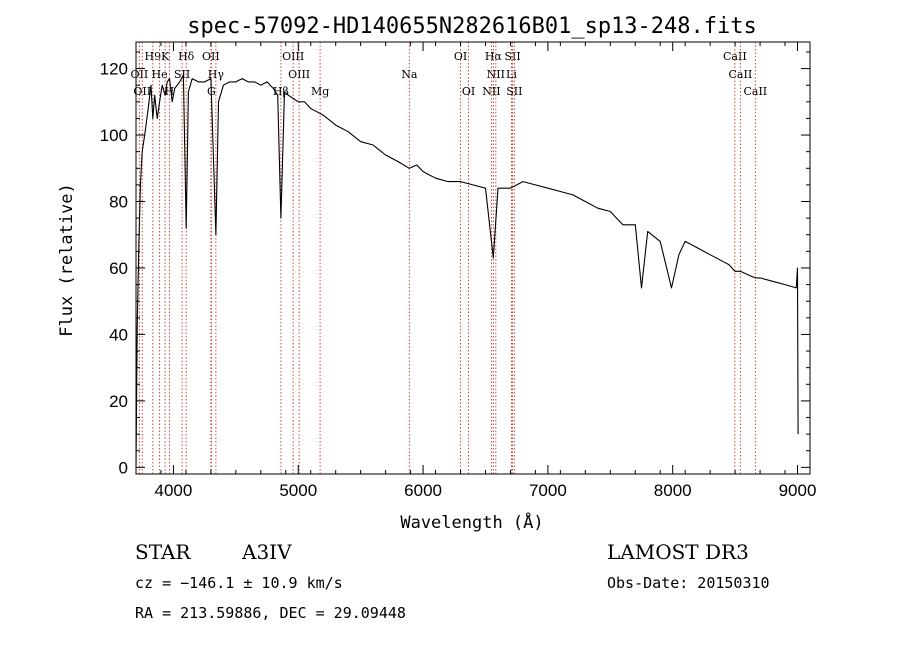  Describe the element at coordinates (186, 56) in the screenshot. I see `spectral-line-label: Hδ` at that location.